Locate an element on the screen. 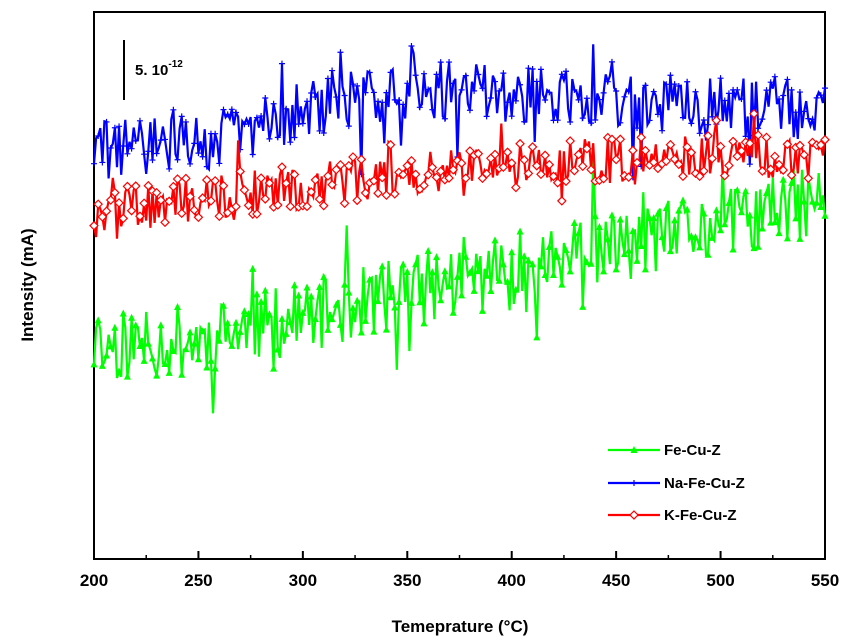  legend-swatch-marker is located at coordinates (634, 515).